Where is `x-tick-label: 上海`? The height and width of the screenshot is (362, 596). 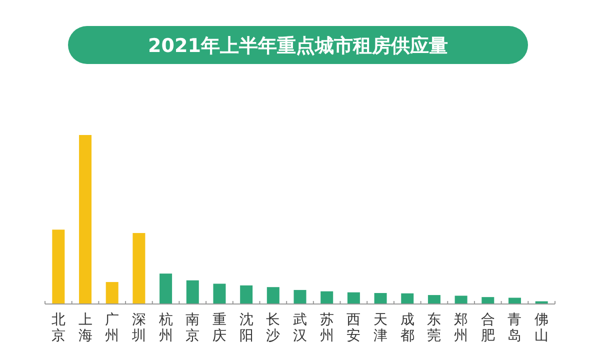 x-tick-label: 上海 is located at coordinates (85, 328).